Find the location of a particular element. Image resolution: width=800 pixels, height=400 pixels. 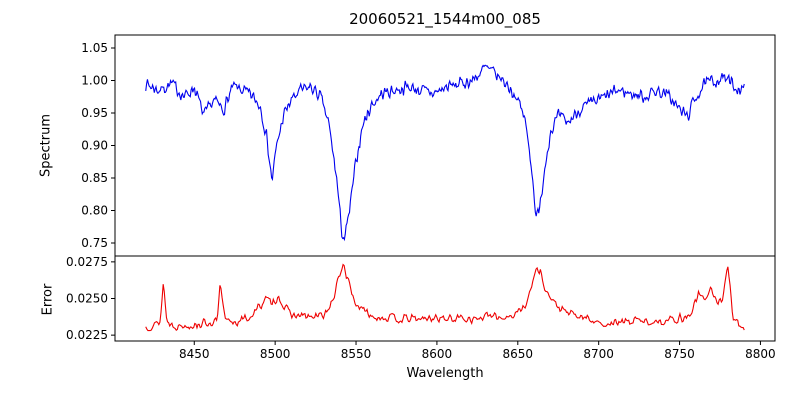

spectrum-ytick-label: 0.80 is located at coordinates (94, 211).